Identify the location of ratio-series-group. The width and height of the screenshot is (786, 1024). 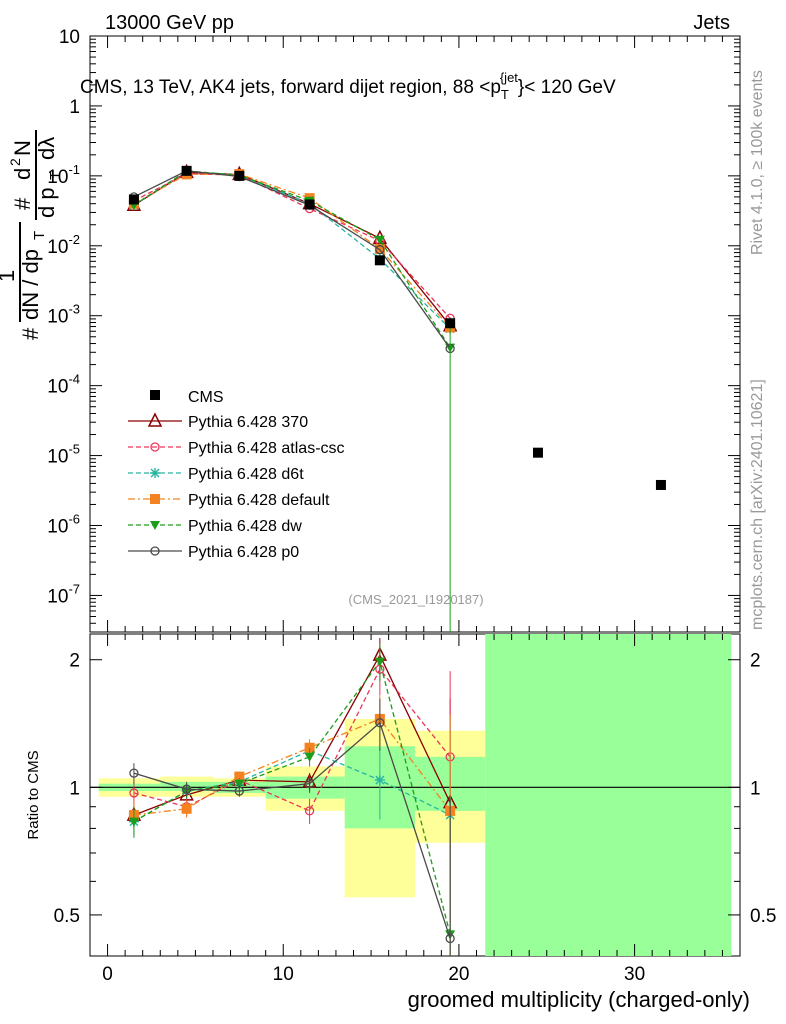
(292, 797).